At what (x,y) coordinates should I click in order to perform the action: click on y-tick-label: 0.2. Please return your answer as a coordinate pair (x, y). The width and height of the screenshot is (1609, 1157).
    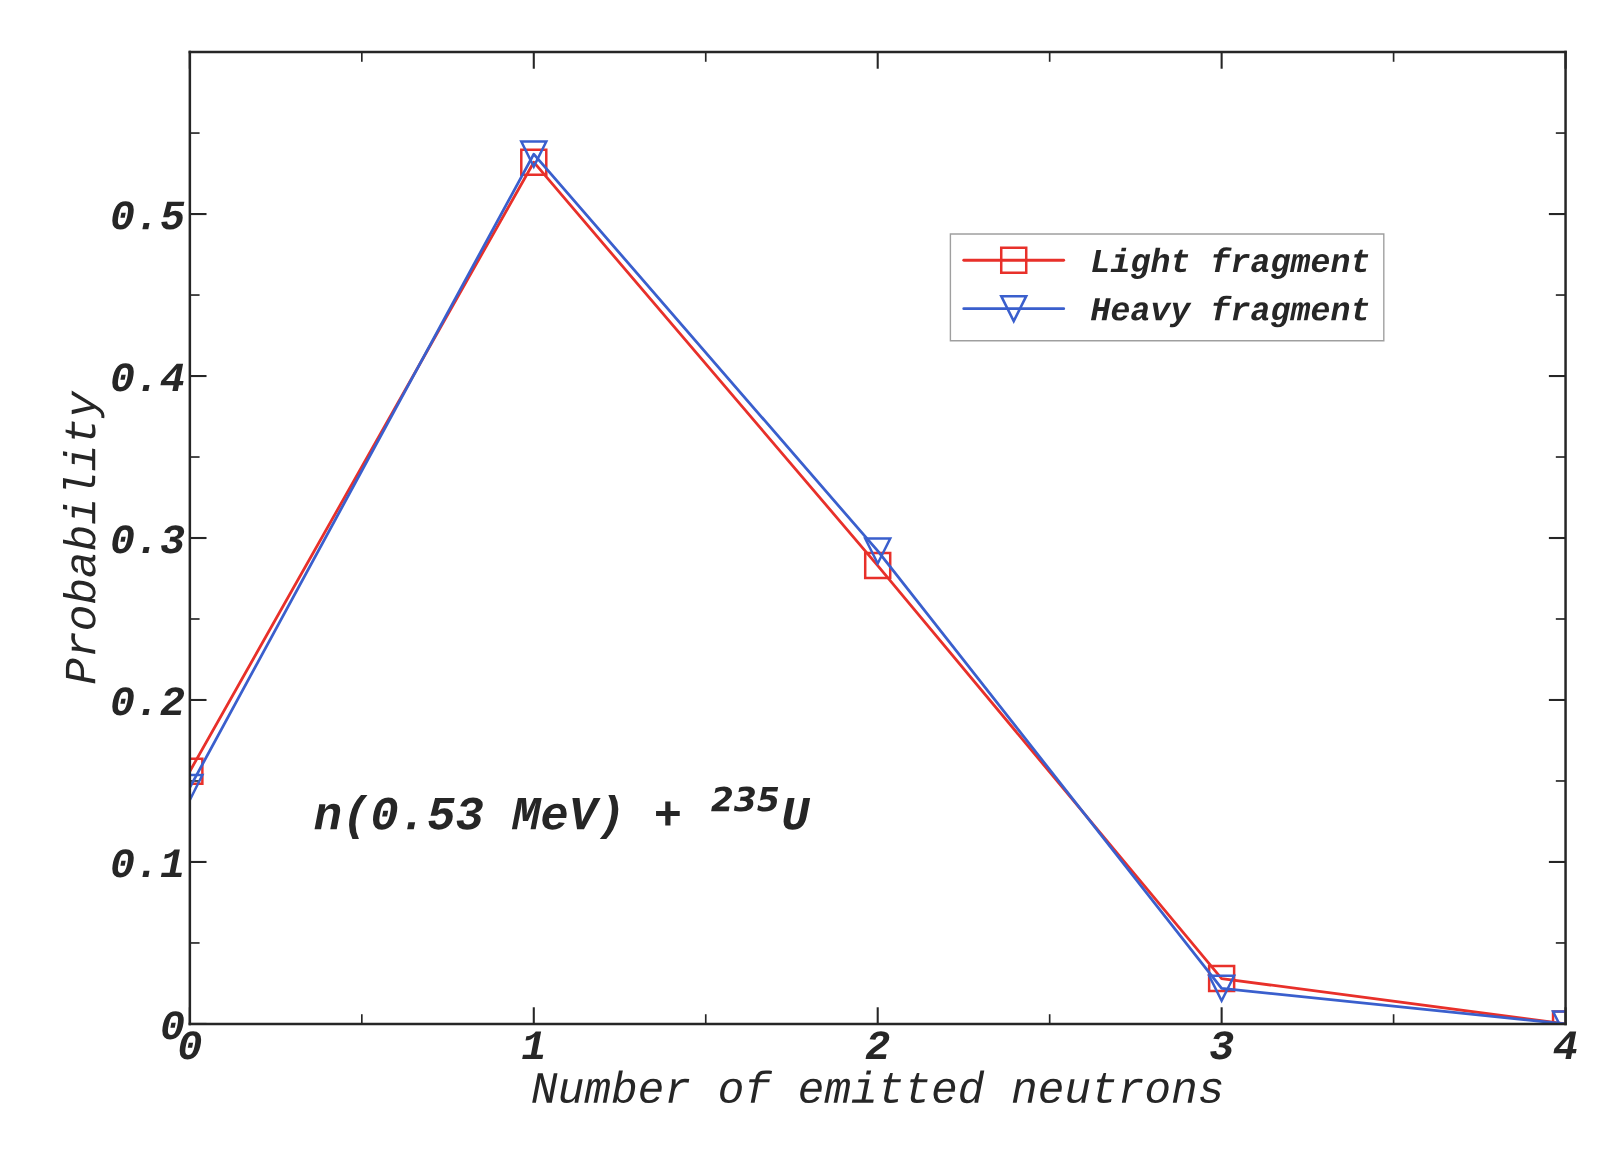
    Looking at the image, I should click on (148, 701).